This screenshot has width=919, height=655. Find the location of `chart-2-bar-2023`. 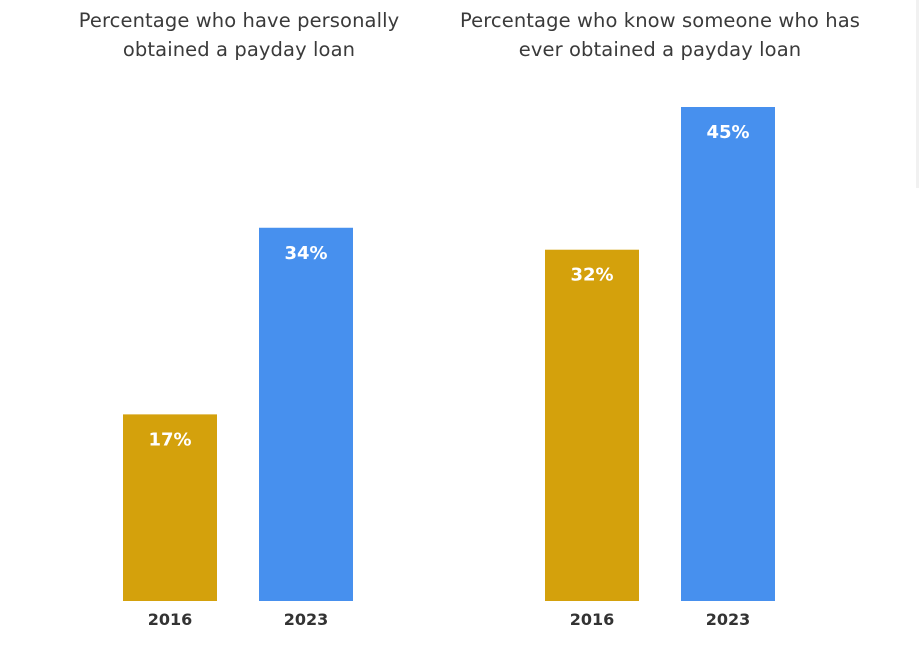

chart-2-bar-2023 is located at coordinates (728, 354).